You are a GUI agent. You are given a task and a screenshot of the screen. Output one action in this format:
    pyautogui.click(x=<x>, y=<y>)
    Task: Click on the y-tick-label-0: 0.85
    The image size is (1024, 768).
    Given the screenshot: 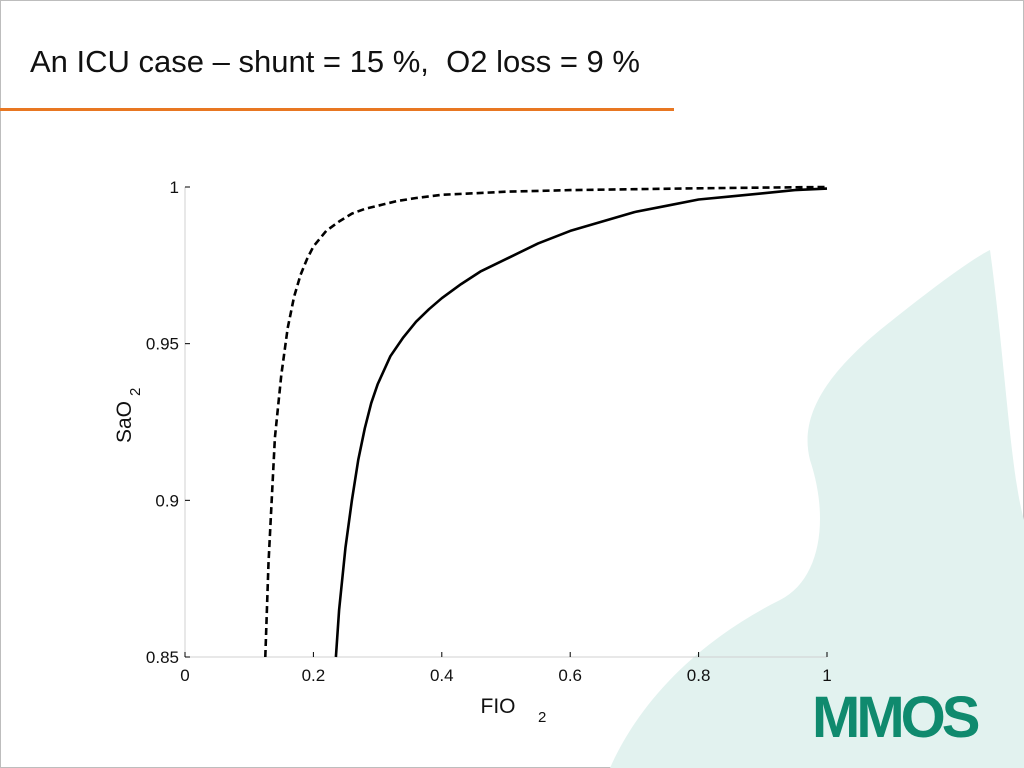 What is the action you would take?
    pyautogui.click(x=162, y=657)
    